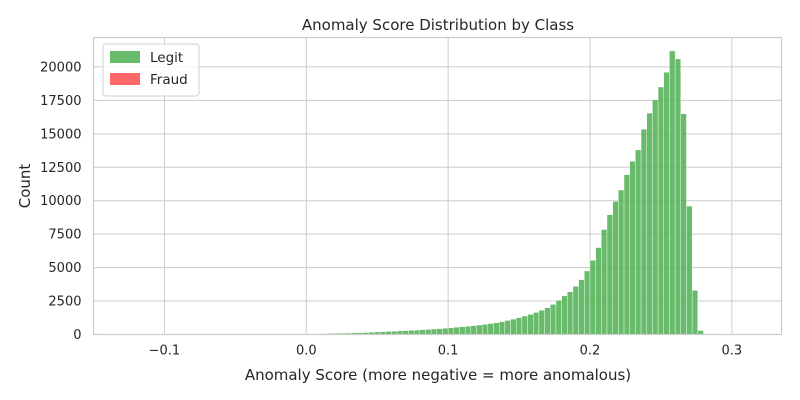 This screenshot has width=800, height=400. I want to click on legend-swatch-legit, so click(125, 57).